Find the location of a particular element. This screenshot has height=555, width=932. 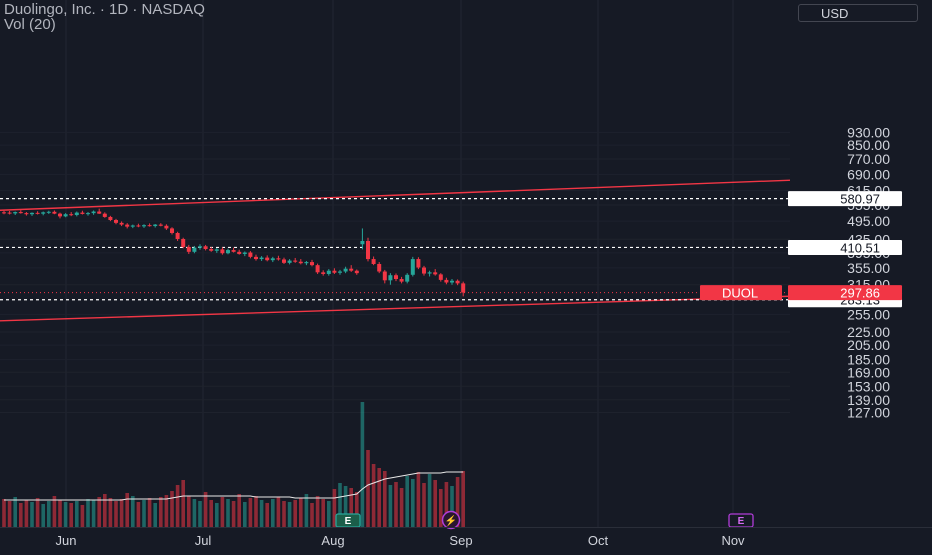

time-axis-tick-label: Jul is located at coordinates (203, 540).